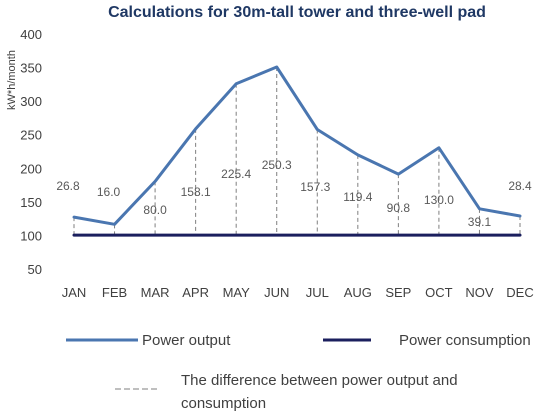  What do you see at coordinates (68, 186) in the screenshot?
I see `difference-label-jan: 26.8` at bounding box center [68, 186].